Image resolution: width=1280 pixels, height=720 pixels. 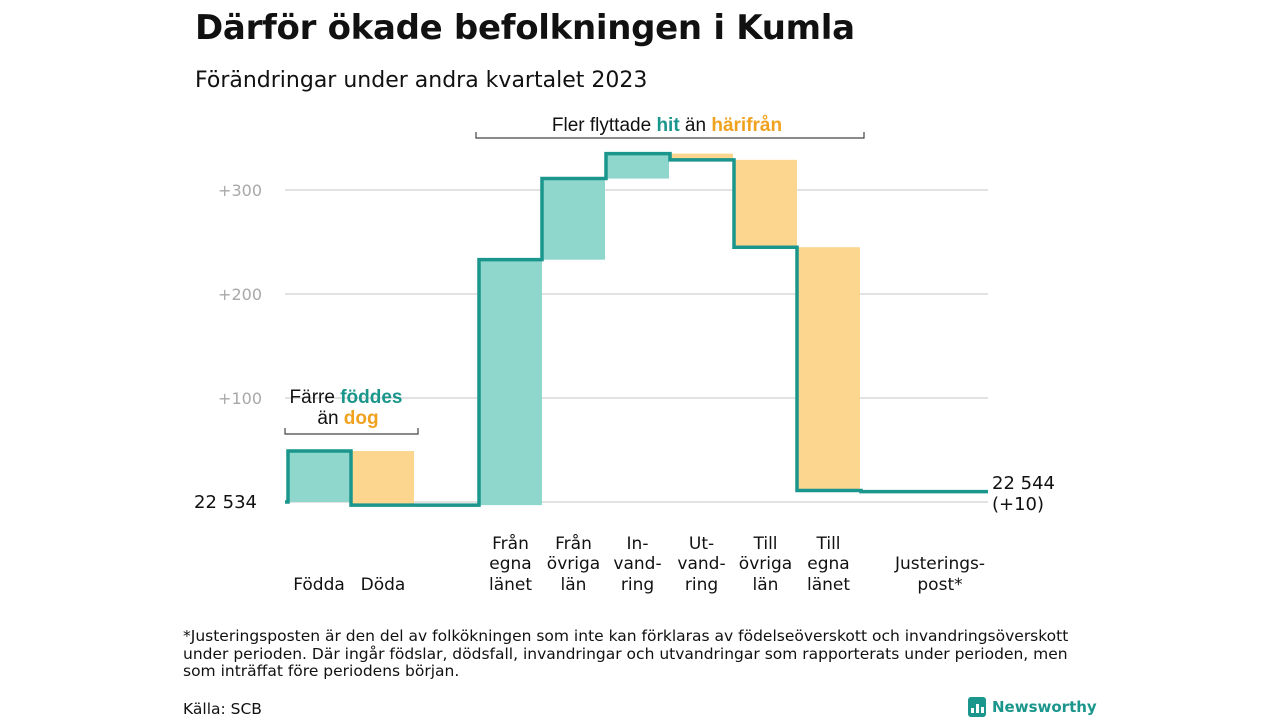 What do you see at coordinates (315, 397) in the screenshot?
I see `births-annotation-text: Färre` at bounding box center [315, 397].